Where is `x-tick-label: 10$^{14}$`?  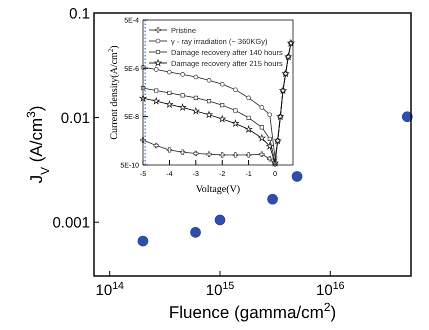
x-tick-label: 10$^{14}$ is located at coordinates (110, 289).